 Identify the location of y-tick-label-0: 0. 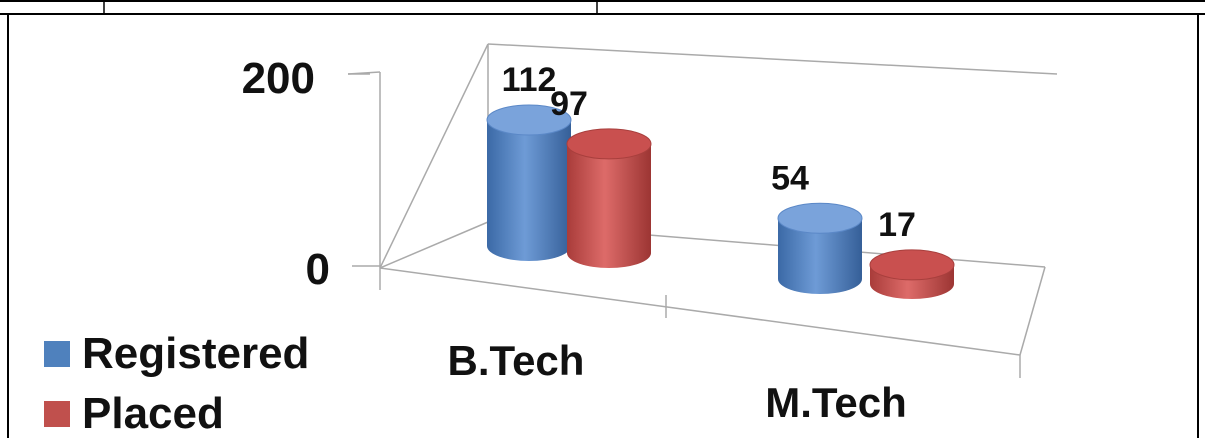
(318, 269).